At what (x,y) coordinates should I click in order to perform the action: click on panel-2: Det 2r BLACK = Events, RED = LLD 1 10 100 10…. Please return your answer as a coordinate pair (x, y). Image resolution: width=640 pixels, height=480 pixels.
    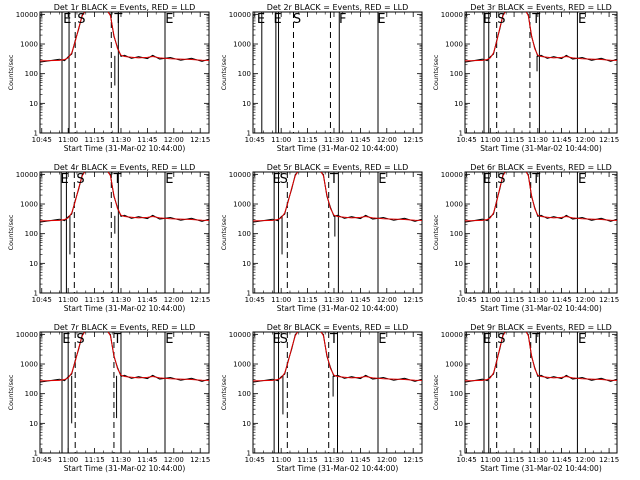
    Looking at the image, I should click on (321, 78).